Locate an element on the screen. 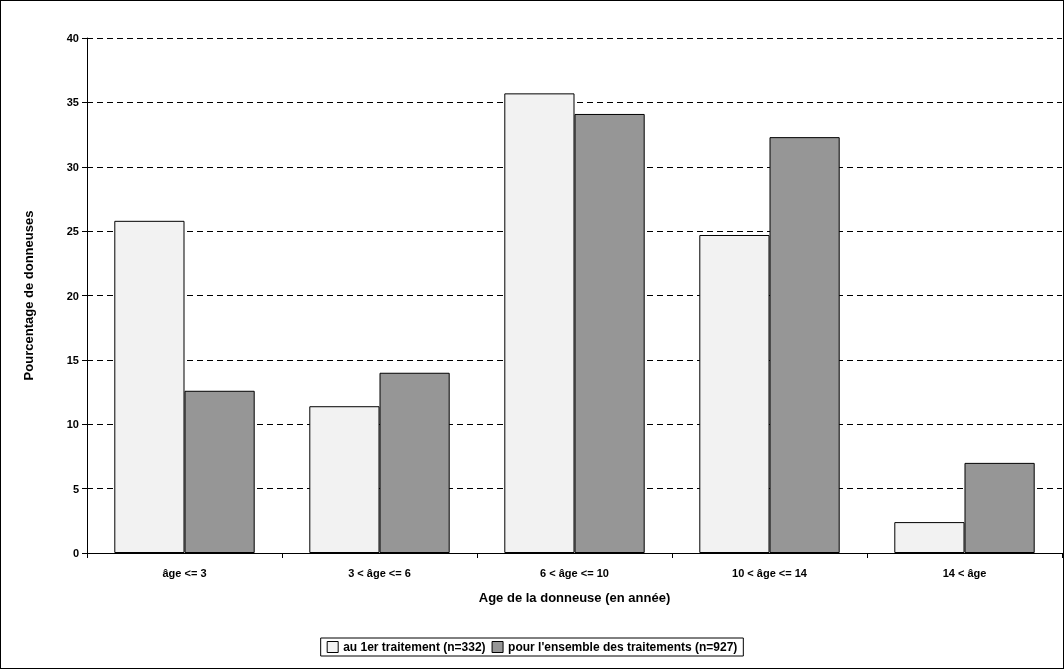 This screenshot has width=1064, height=669. x-tick-label: âge <= 3 is located at coordinates (184, 572).